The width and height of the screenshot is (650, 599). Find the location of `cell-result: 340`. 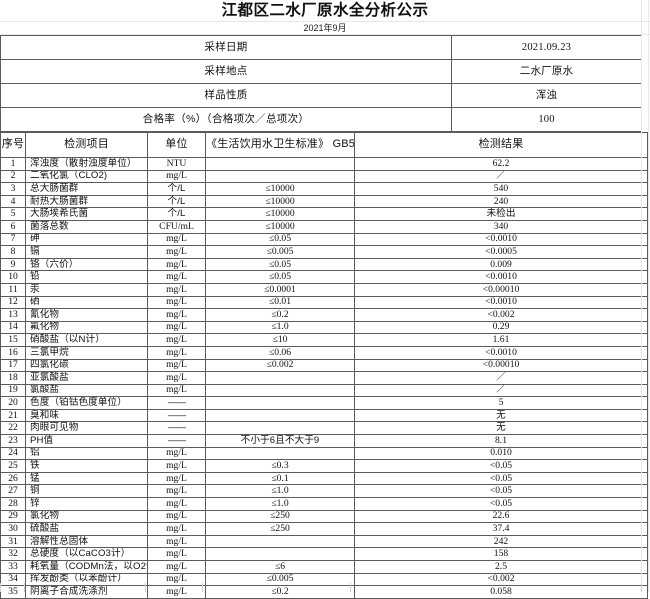

cell-result: 340 is located at coordinates (501, 226).